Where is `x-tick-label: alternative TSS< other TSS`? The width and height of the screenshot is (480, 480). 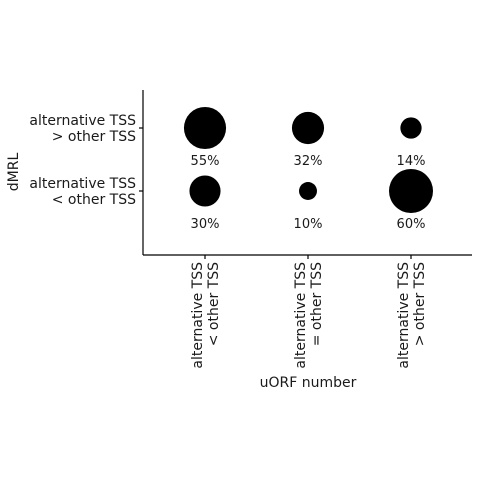 x-tick-label: alternative TSS< other TSS is located at coordinates (206, 315).